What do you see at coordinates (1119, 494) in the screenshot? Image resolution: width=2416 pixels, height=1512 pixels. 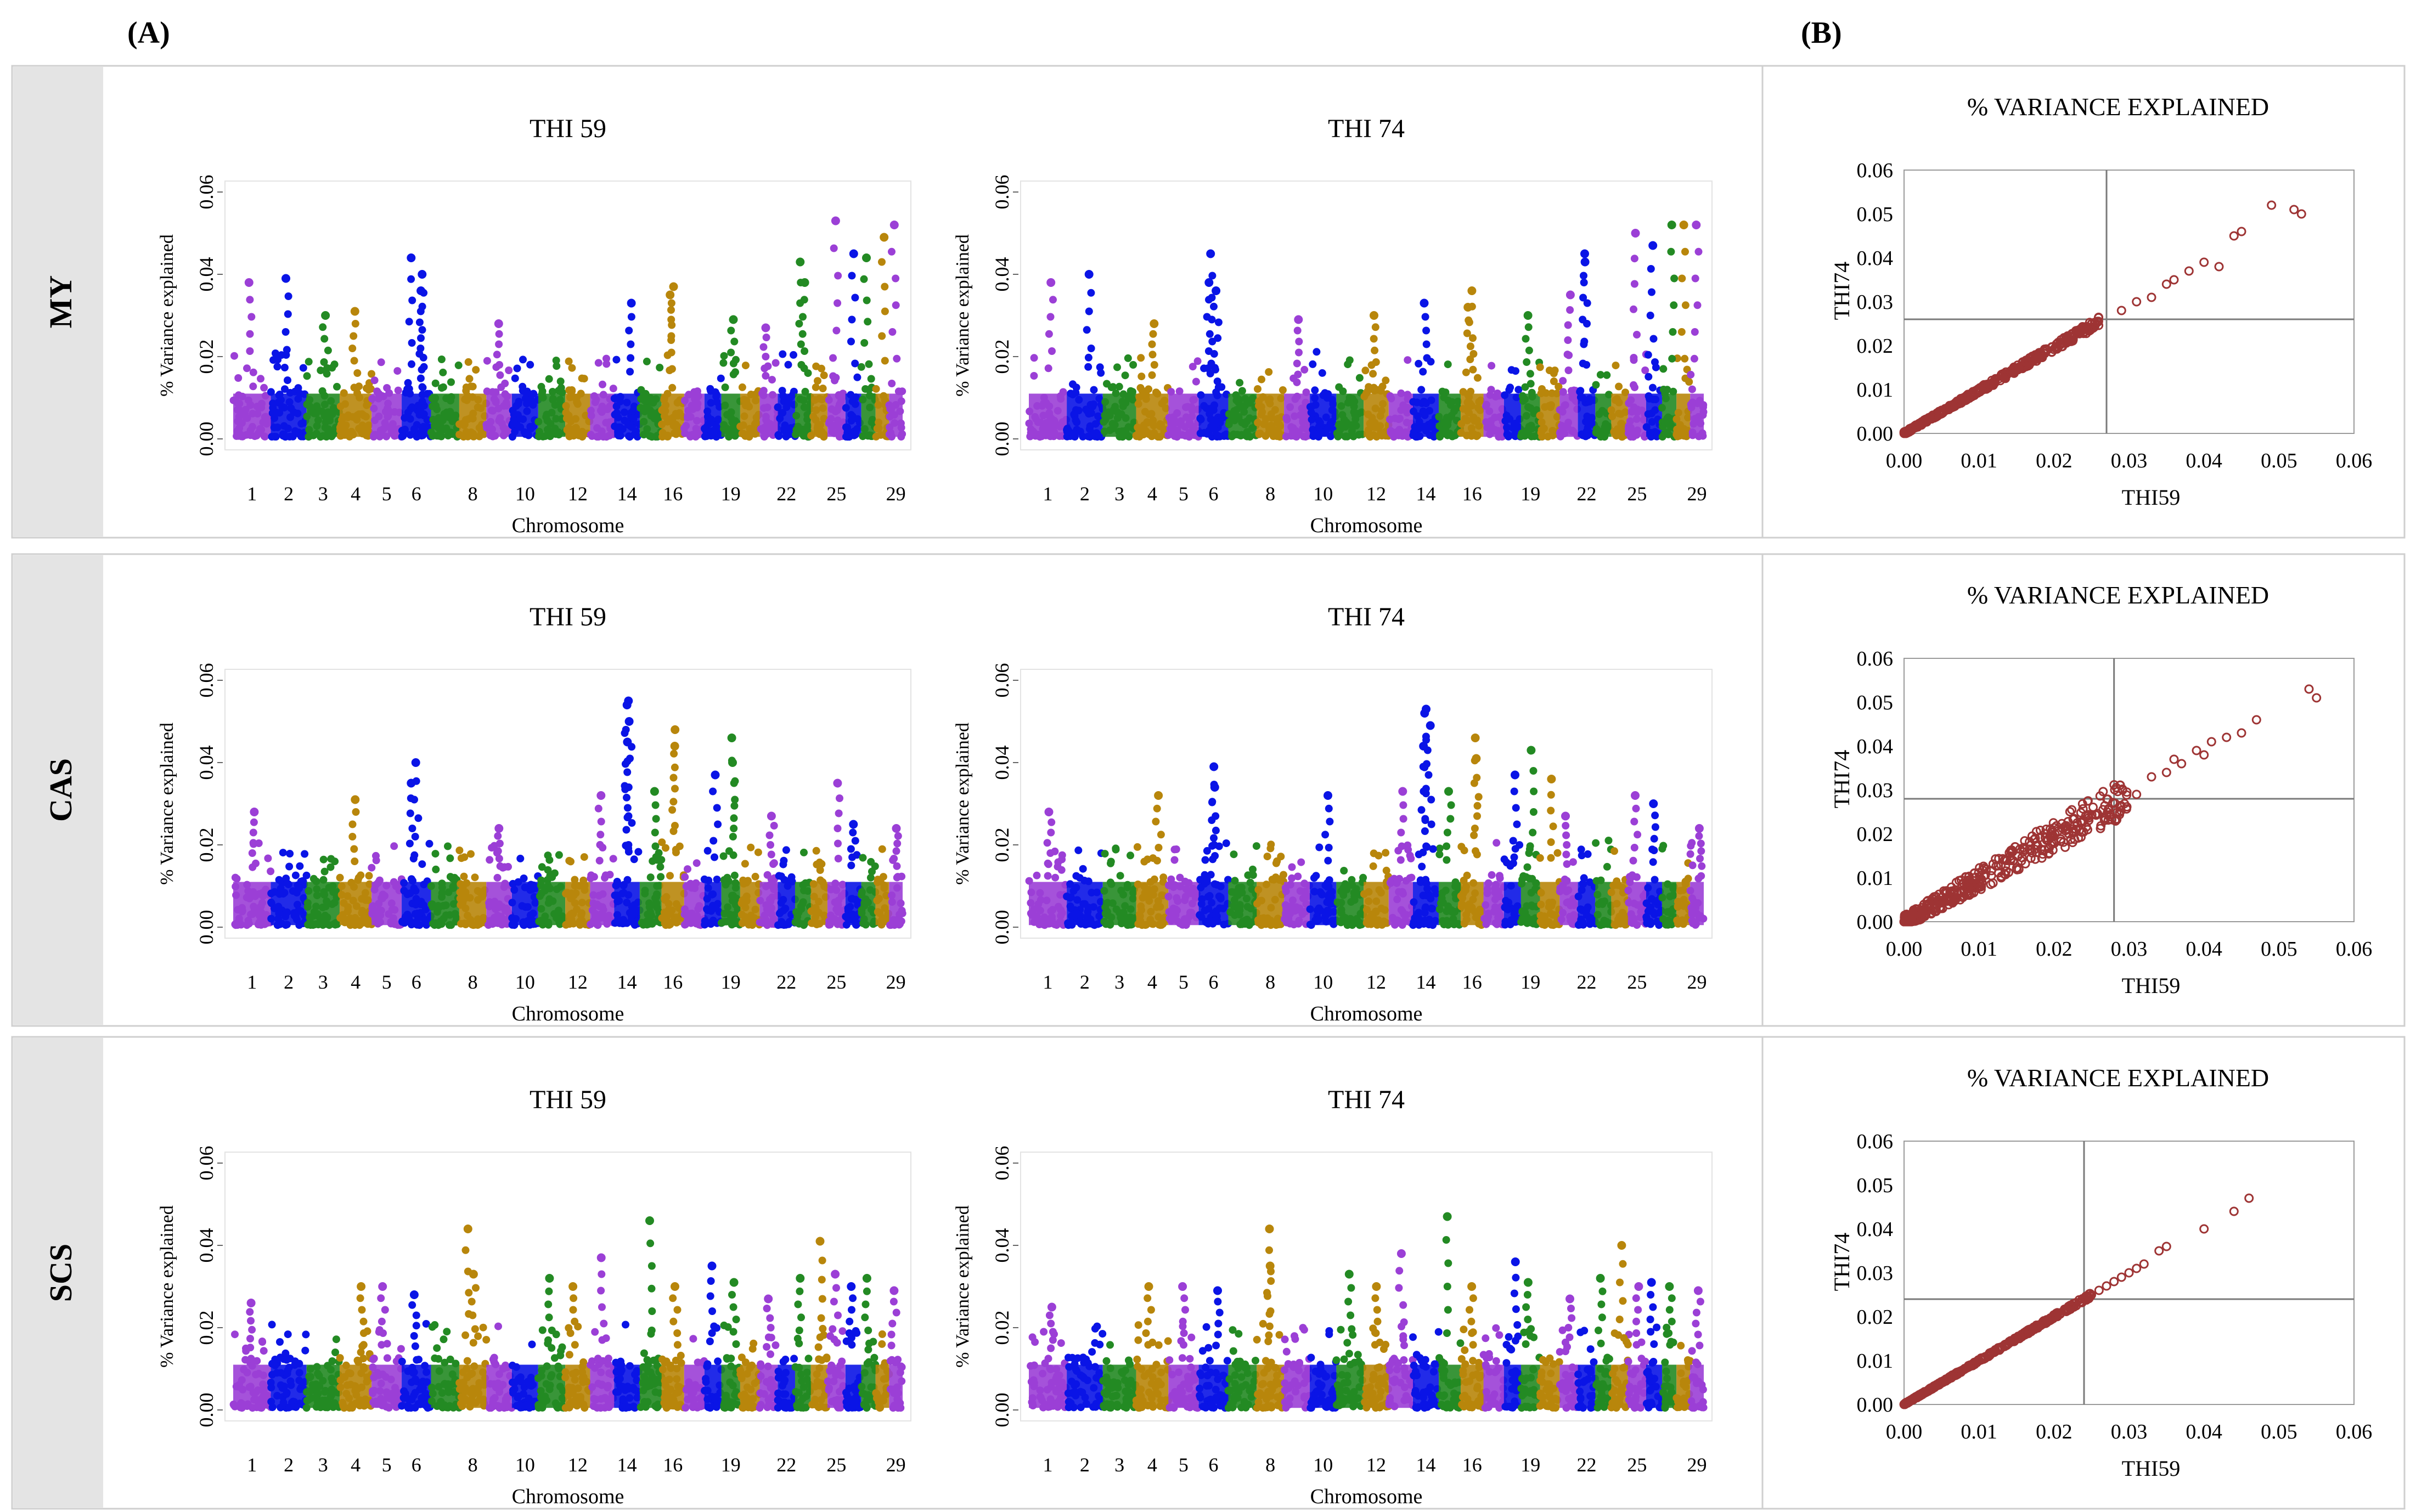 I see `x-tick-label: 3` at bounding box center [1119, 494].